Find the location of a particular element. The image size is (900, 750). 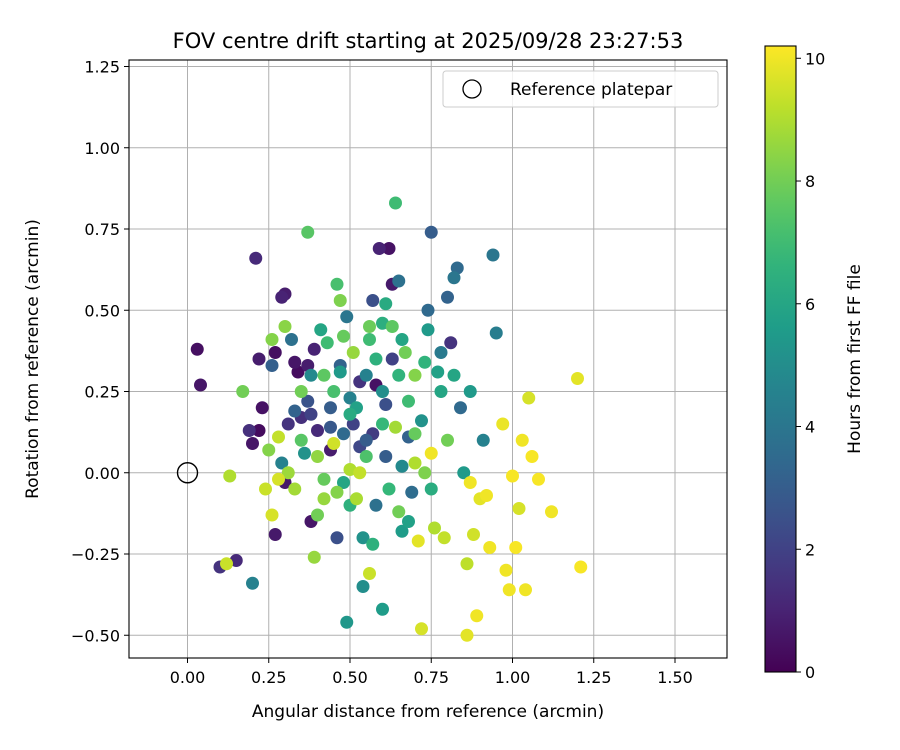

x-axis-label: Angular distance from reference (arcmin) is located at coordinates (428, 712).